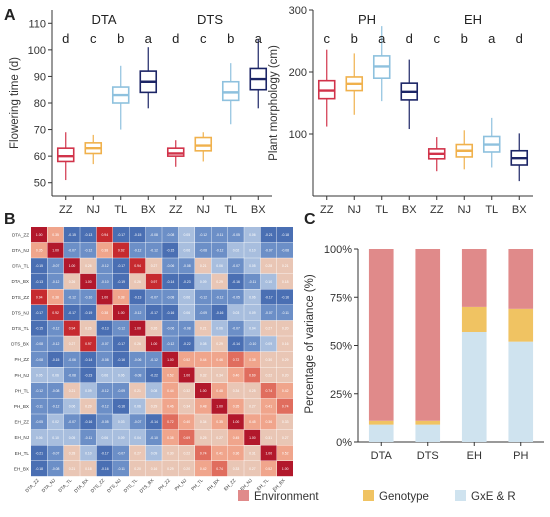 This screenshot has width=550, height=517. I want to click on heatmap-value: -0.16, so click(121, 360).